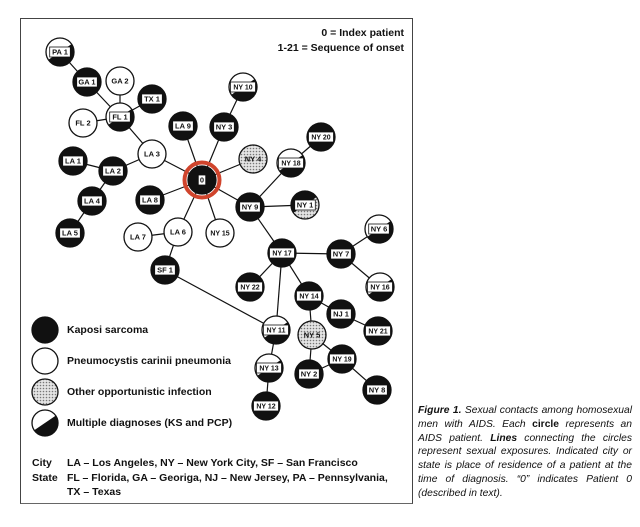 The image size is (640, 527). I want to click on node-ny17: NY 17, so click(282, 253).